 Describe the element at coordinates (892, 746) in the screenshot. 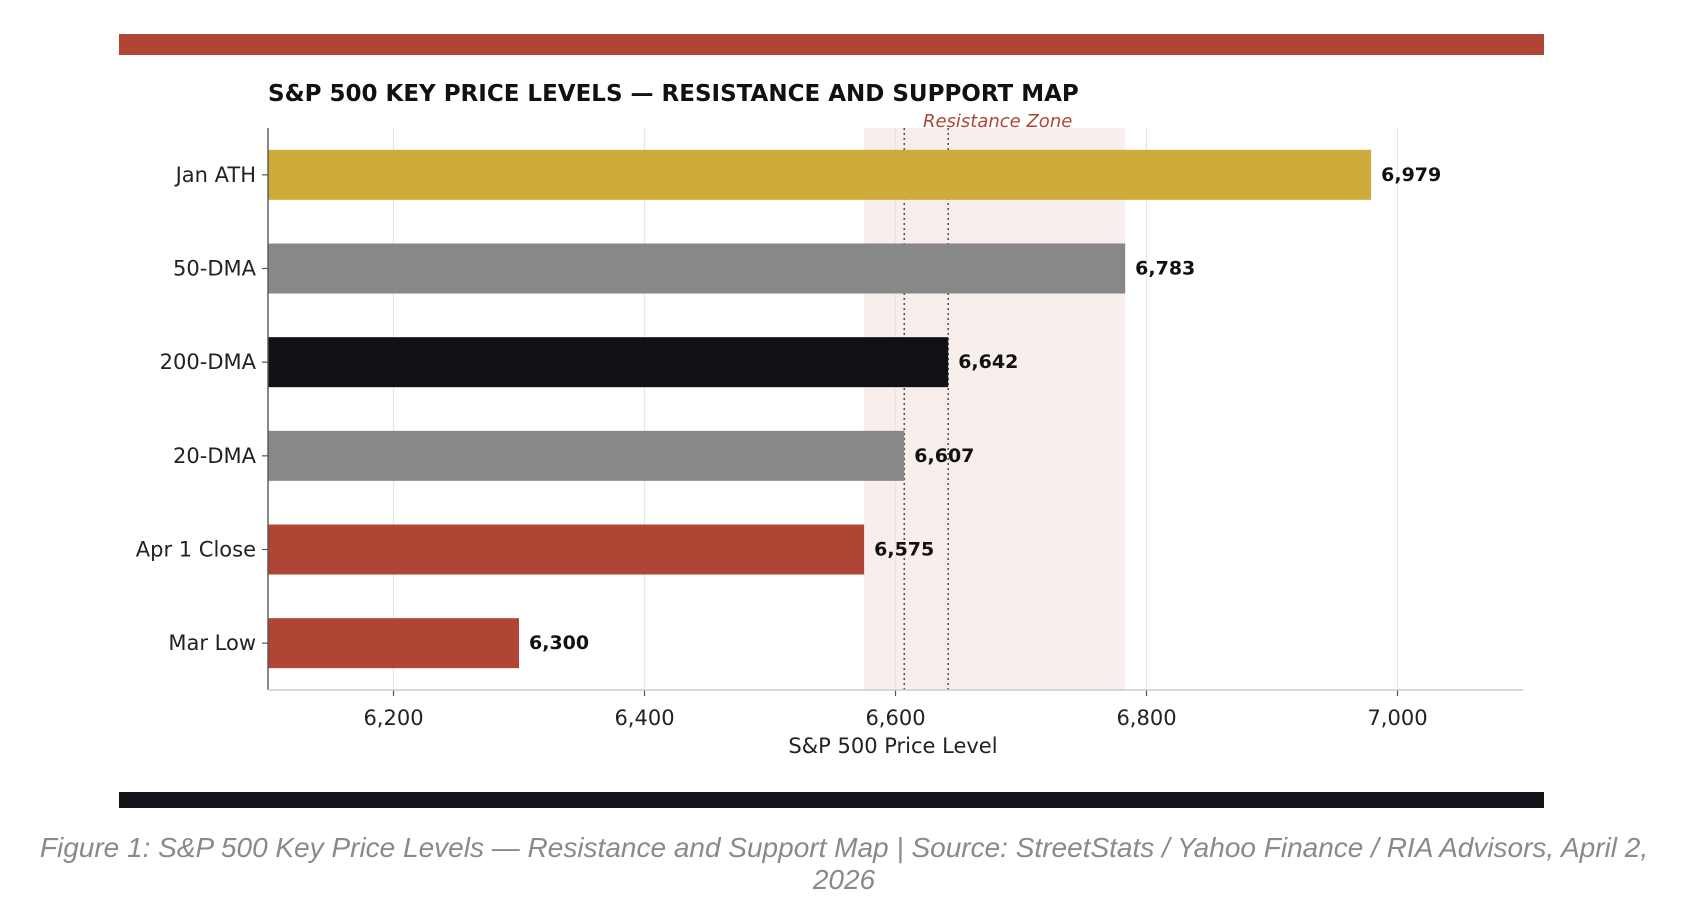

I see `x-axis-label: S&P 500 Price Level` at that location.